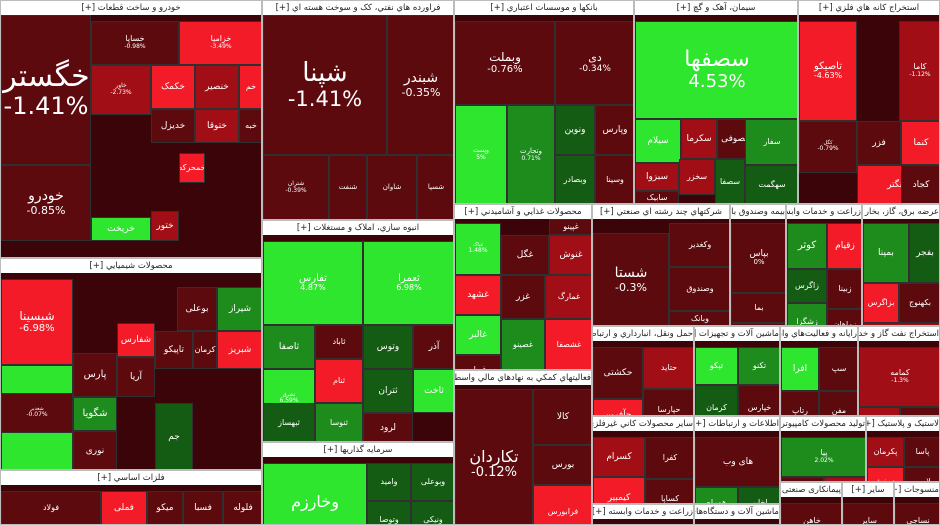 The image size is (940, 525). I want to click on stock-tile: لپارس, so click(844, 479).